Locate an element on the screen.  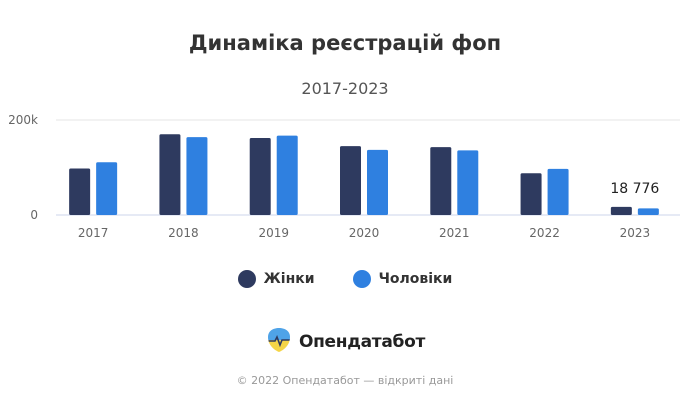
legend-item-men: Чоловіки is located at coordinates (402, 279).